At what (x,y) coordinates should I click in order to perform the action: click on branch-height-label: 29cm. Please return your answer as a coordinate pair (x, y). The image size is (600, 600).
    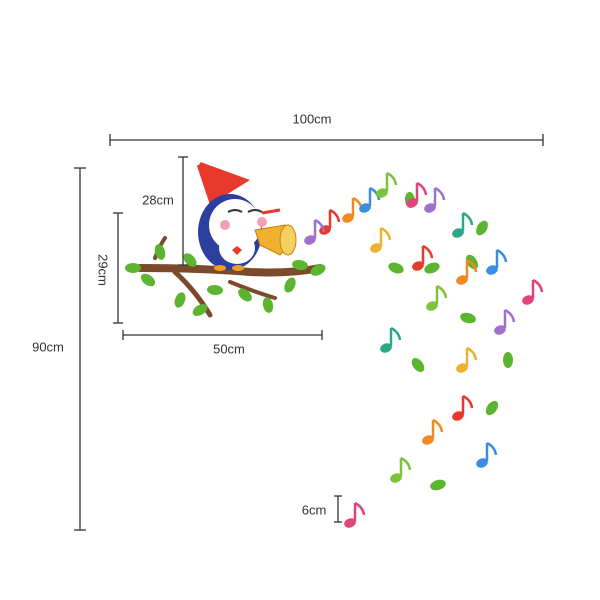
    Looking at the image, I should click on (103, 270).